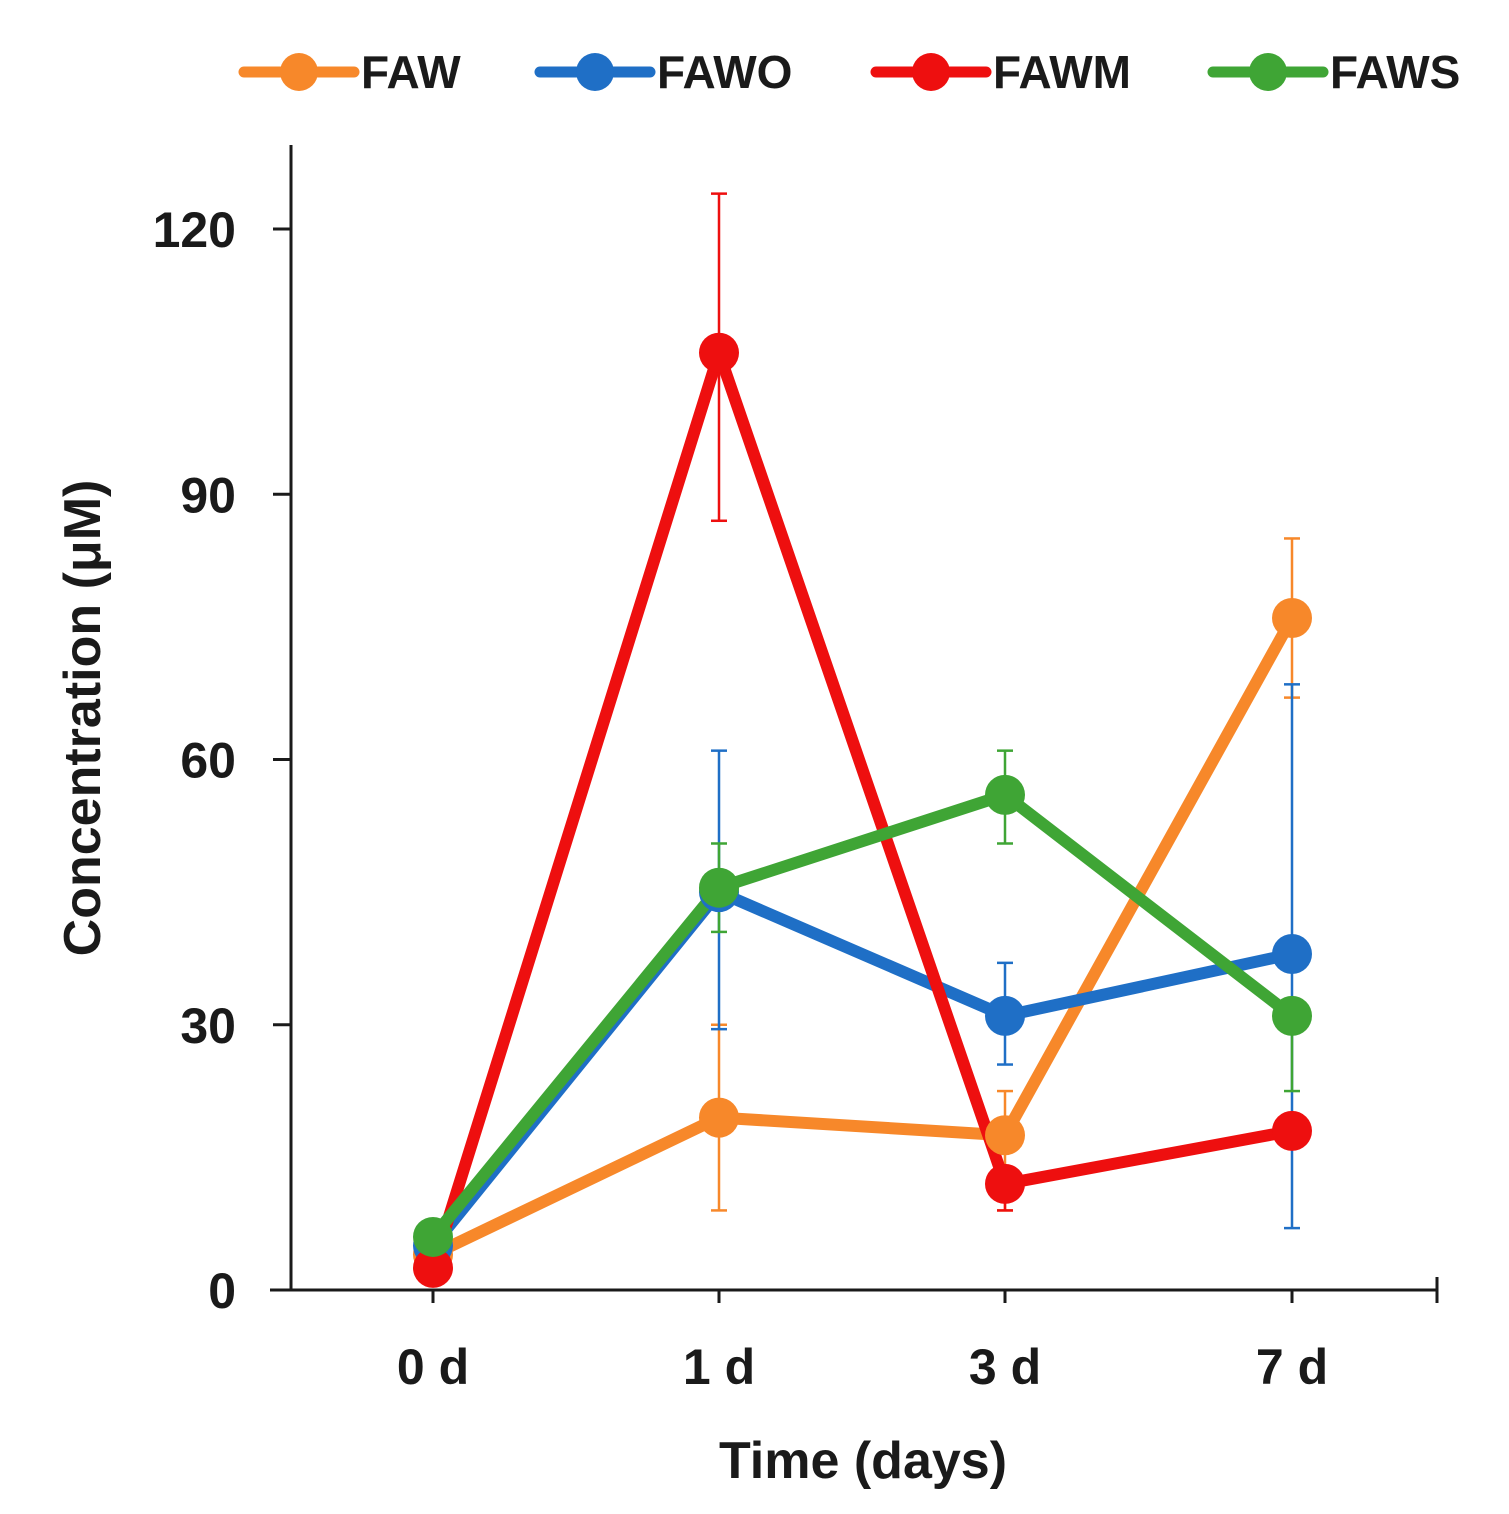 The width and height of the screenshot is (1509, 1514). Describe the element at coordinates (1395, 72) in the screenshot. I see `legend-label-faws: FAWS` at that location.